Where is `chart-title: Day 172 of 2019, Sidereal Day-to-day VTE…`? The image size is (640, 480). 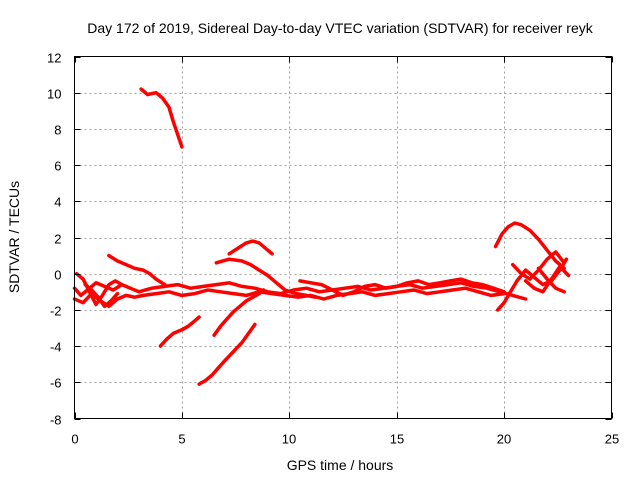 chart-title: Day 172 of 2019, Sidereal Day-to-day VTE… is located at coordinates (340, 28).